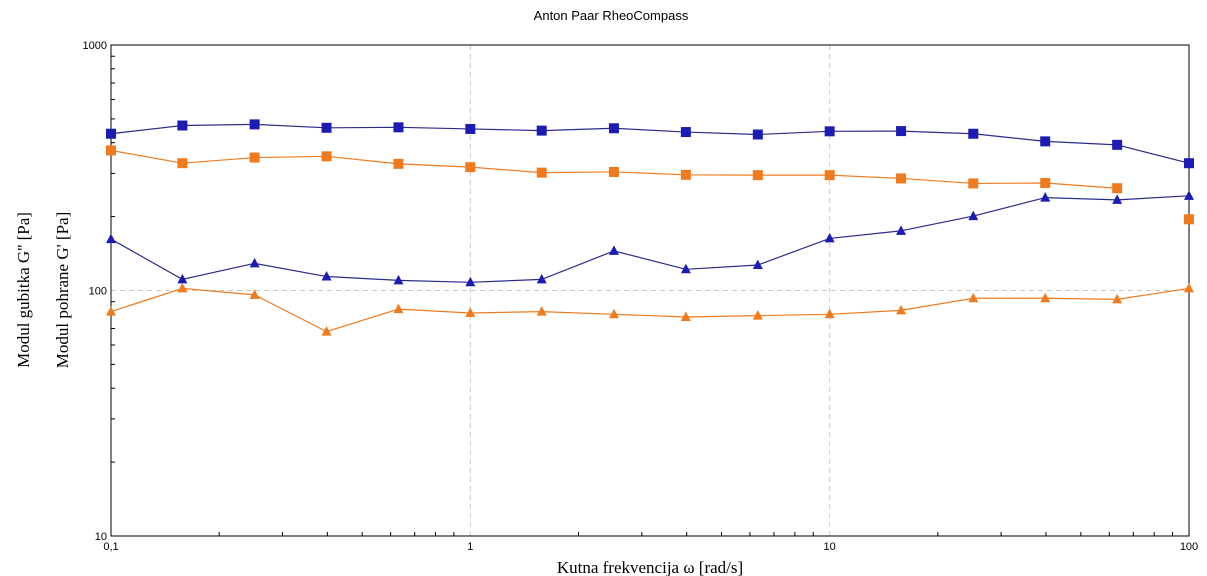 This screenshot has height=576, width=1207. I want to click on y-axis-title-loss-modulus: Modul gubitka G'' [Pa], so click(23, 290).